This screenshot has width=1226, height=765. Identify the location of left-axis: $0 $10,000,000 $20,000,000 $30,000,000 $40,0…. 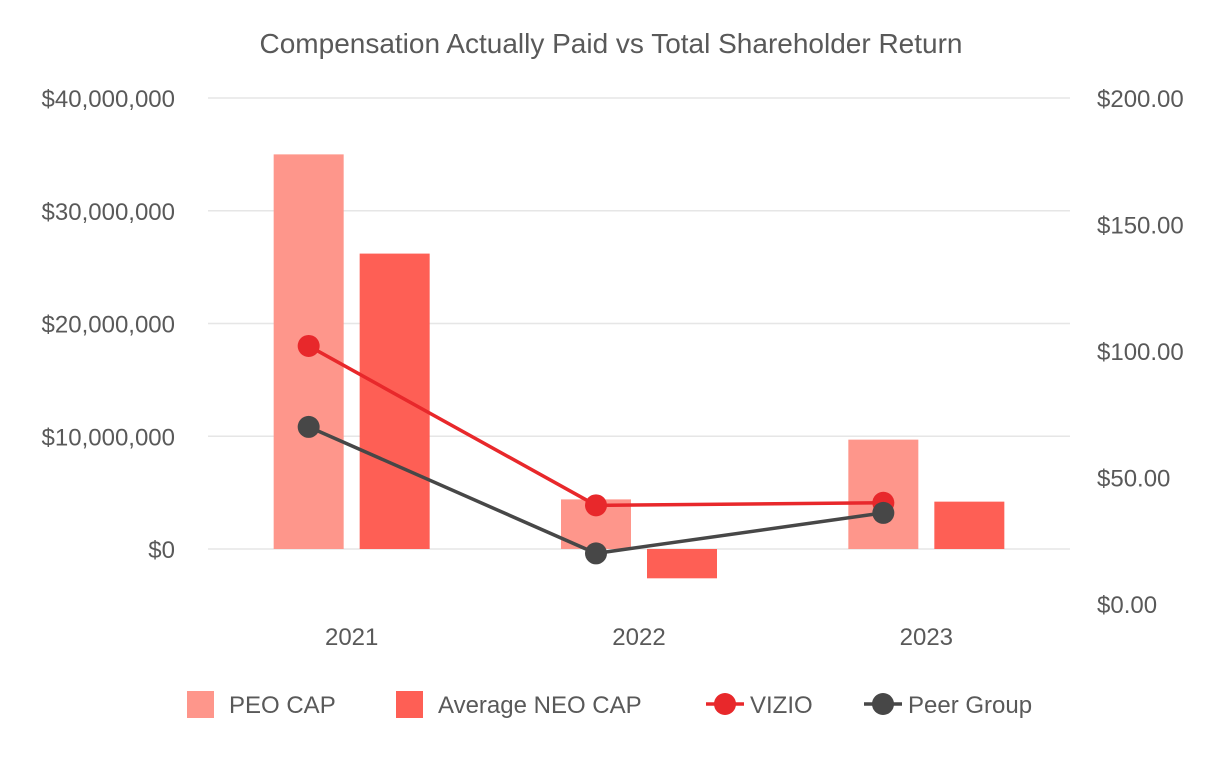
(108, 325).